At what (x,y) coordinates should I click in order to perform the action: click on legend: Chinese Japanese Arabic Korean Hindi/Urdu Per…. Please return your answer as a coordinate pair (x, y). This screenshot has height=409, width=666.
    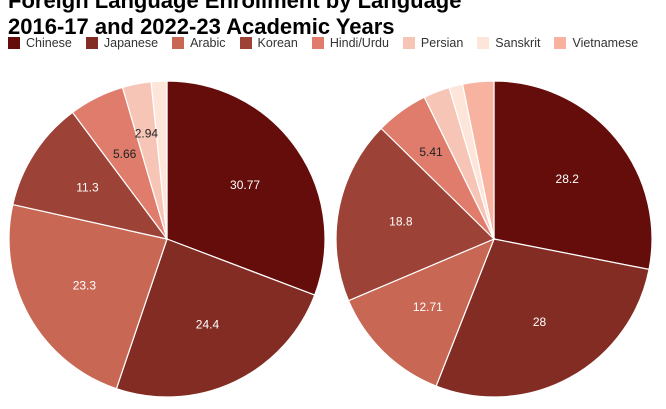
    Looking at the image, I should click on (330, 43).